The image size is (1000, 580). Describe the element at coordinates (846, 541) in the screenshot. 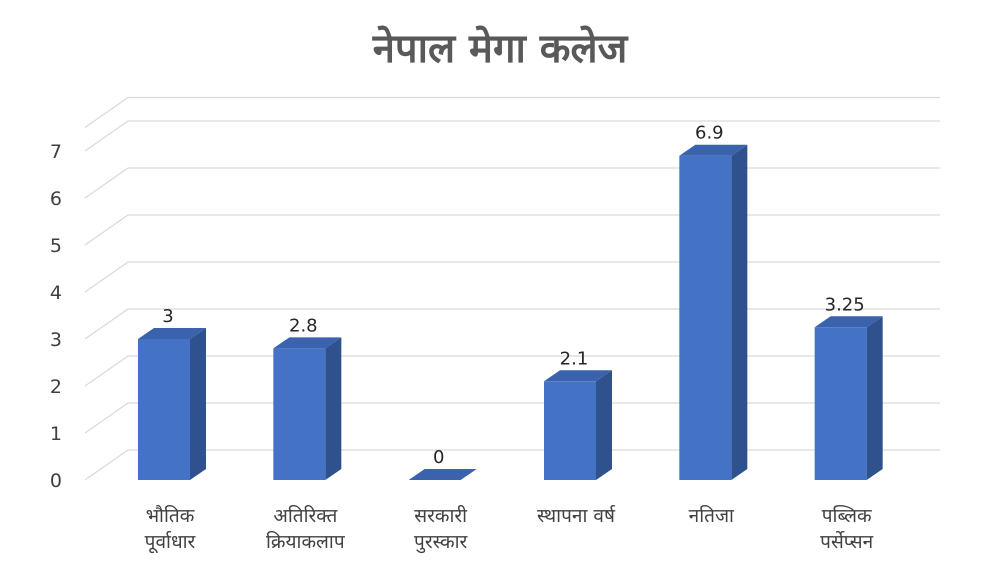

I see `category-label: पर्सेप्सन` at that location.